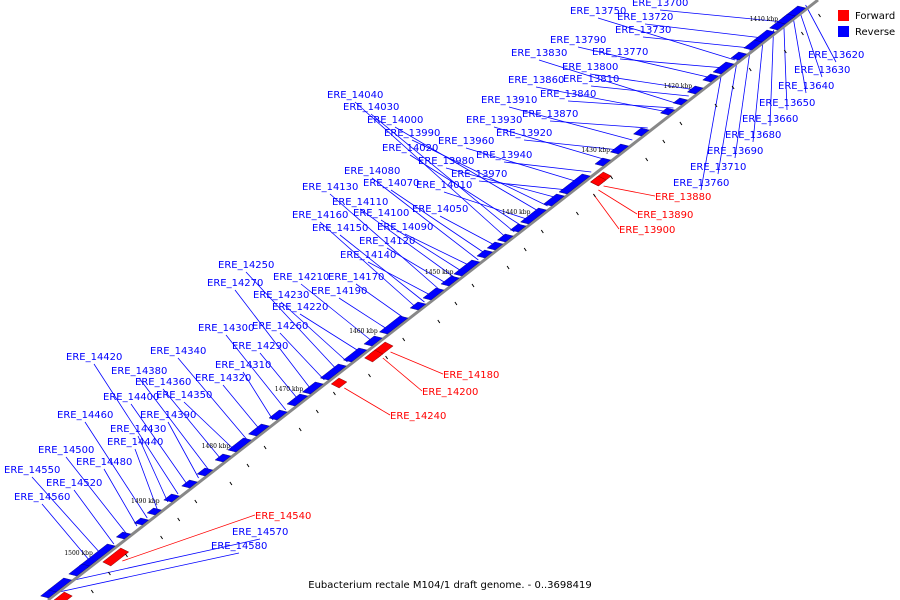  Describe the element at coordinates (683, 197) in the screenshot. I see `gene-label: ERE_13880` at that location.